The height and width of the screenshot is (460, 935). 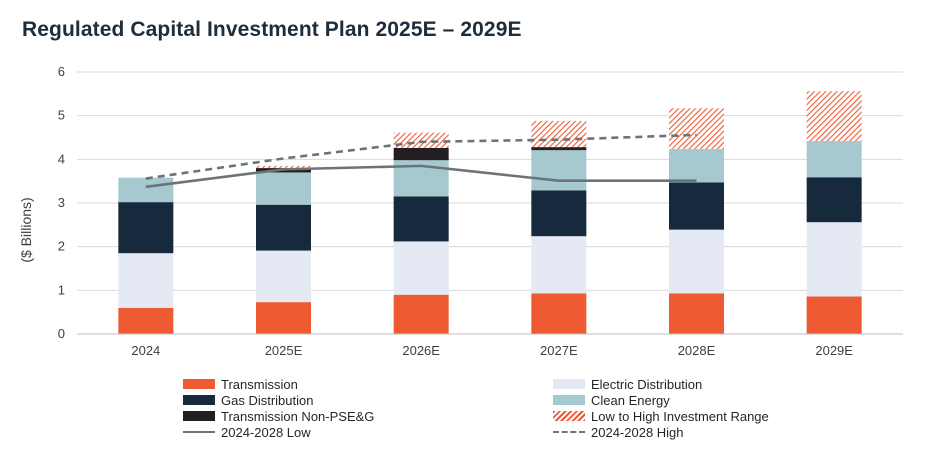 What do you see at coordinates (696, 261) in the screenshot?
I see `bar-electric-distribution-2028e` at bounding box center [696, 261].